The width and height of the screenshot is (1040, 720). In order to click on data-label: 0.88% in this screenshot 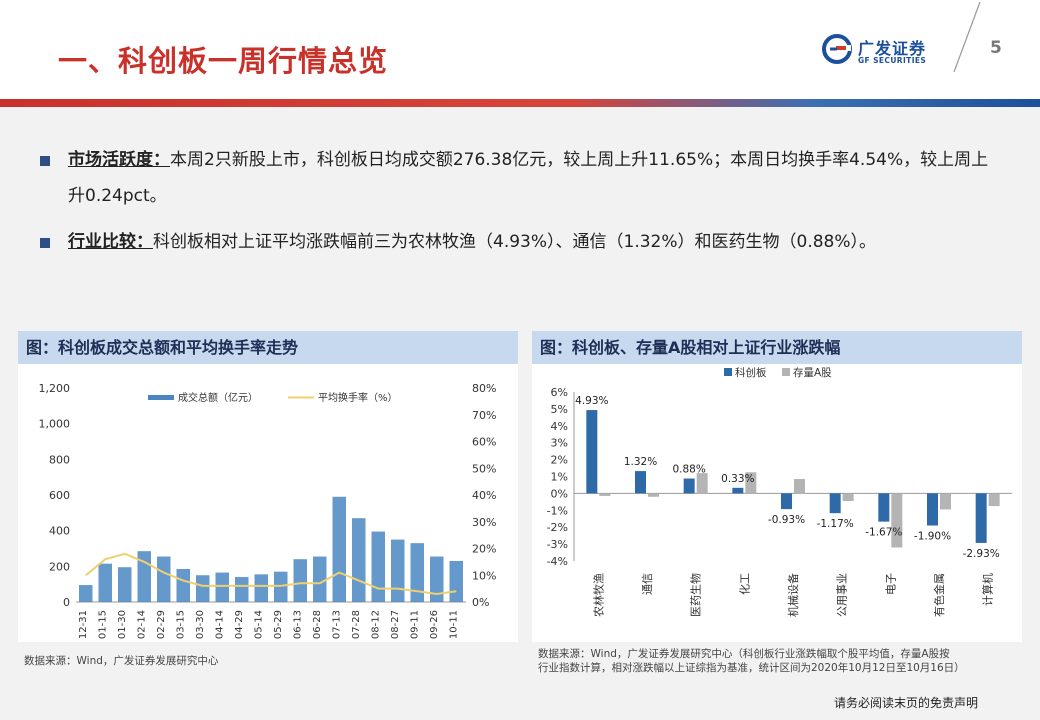, I will do `click(688, 470)`.